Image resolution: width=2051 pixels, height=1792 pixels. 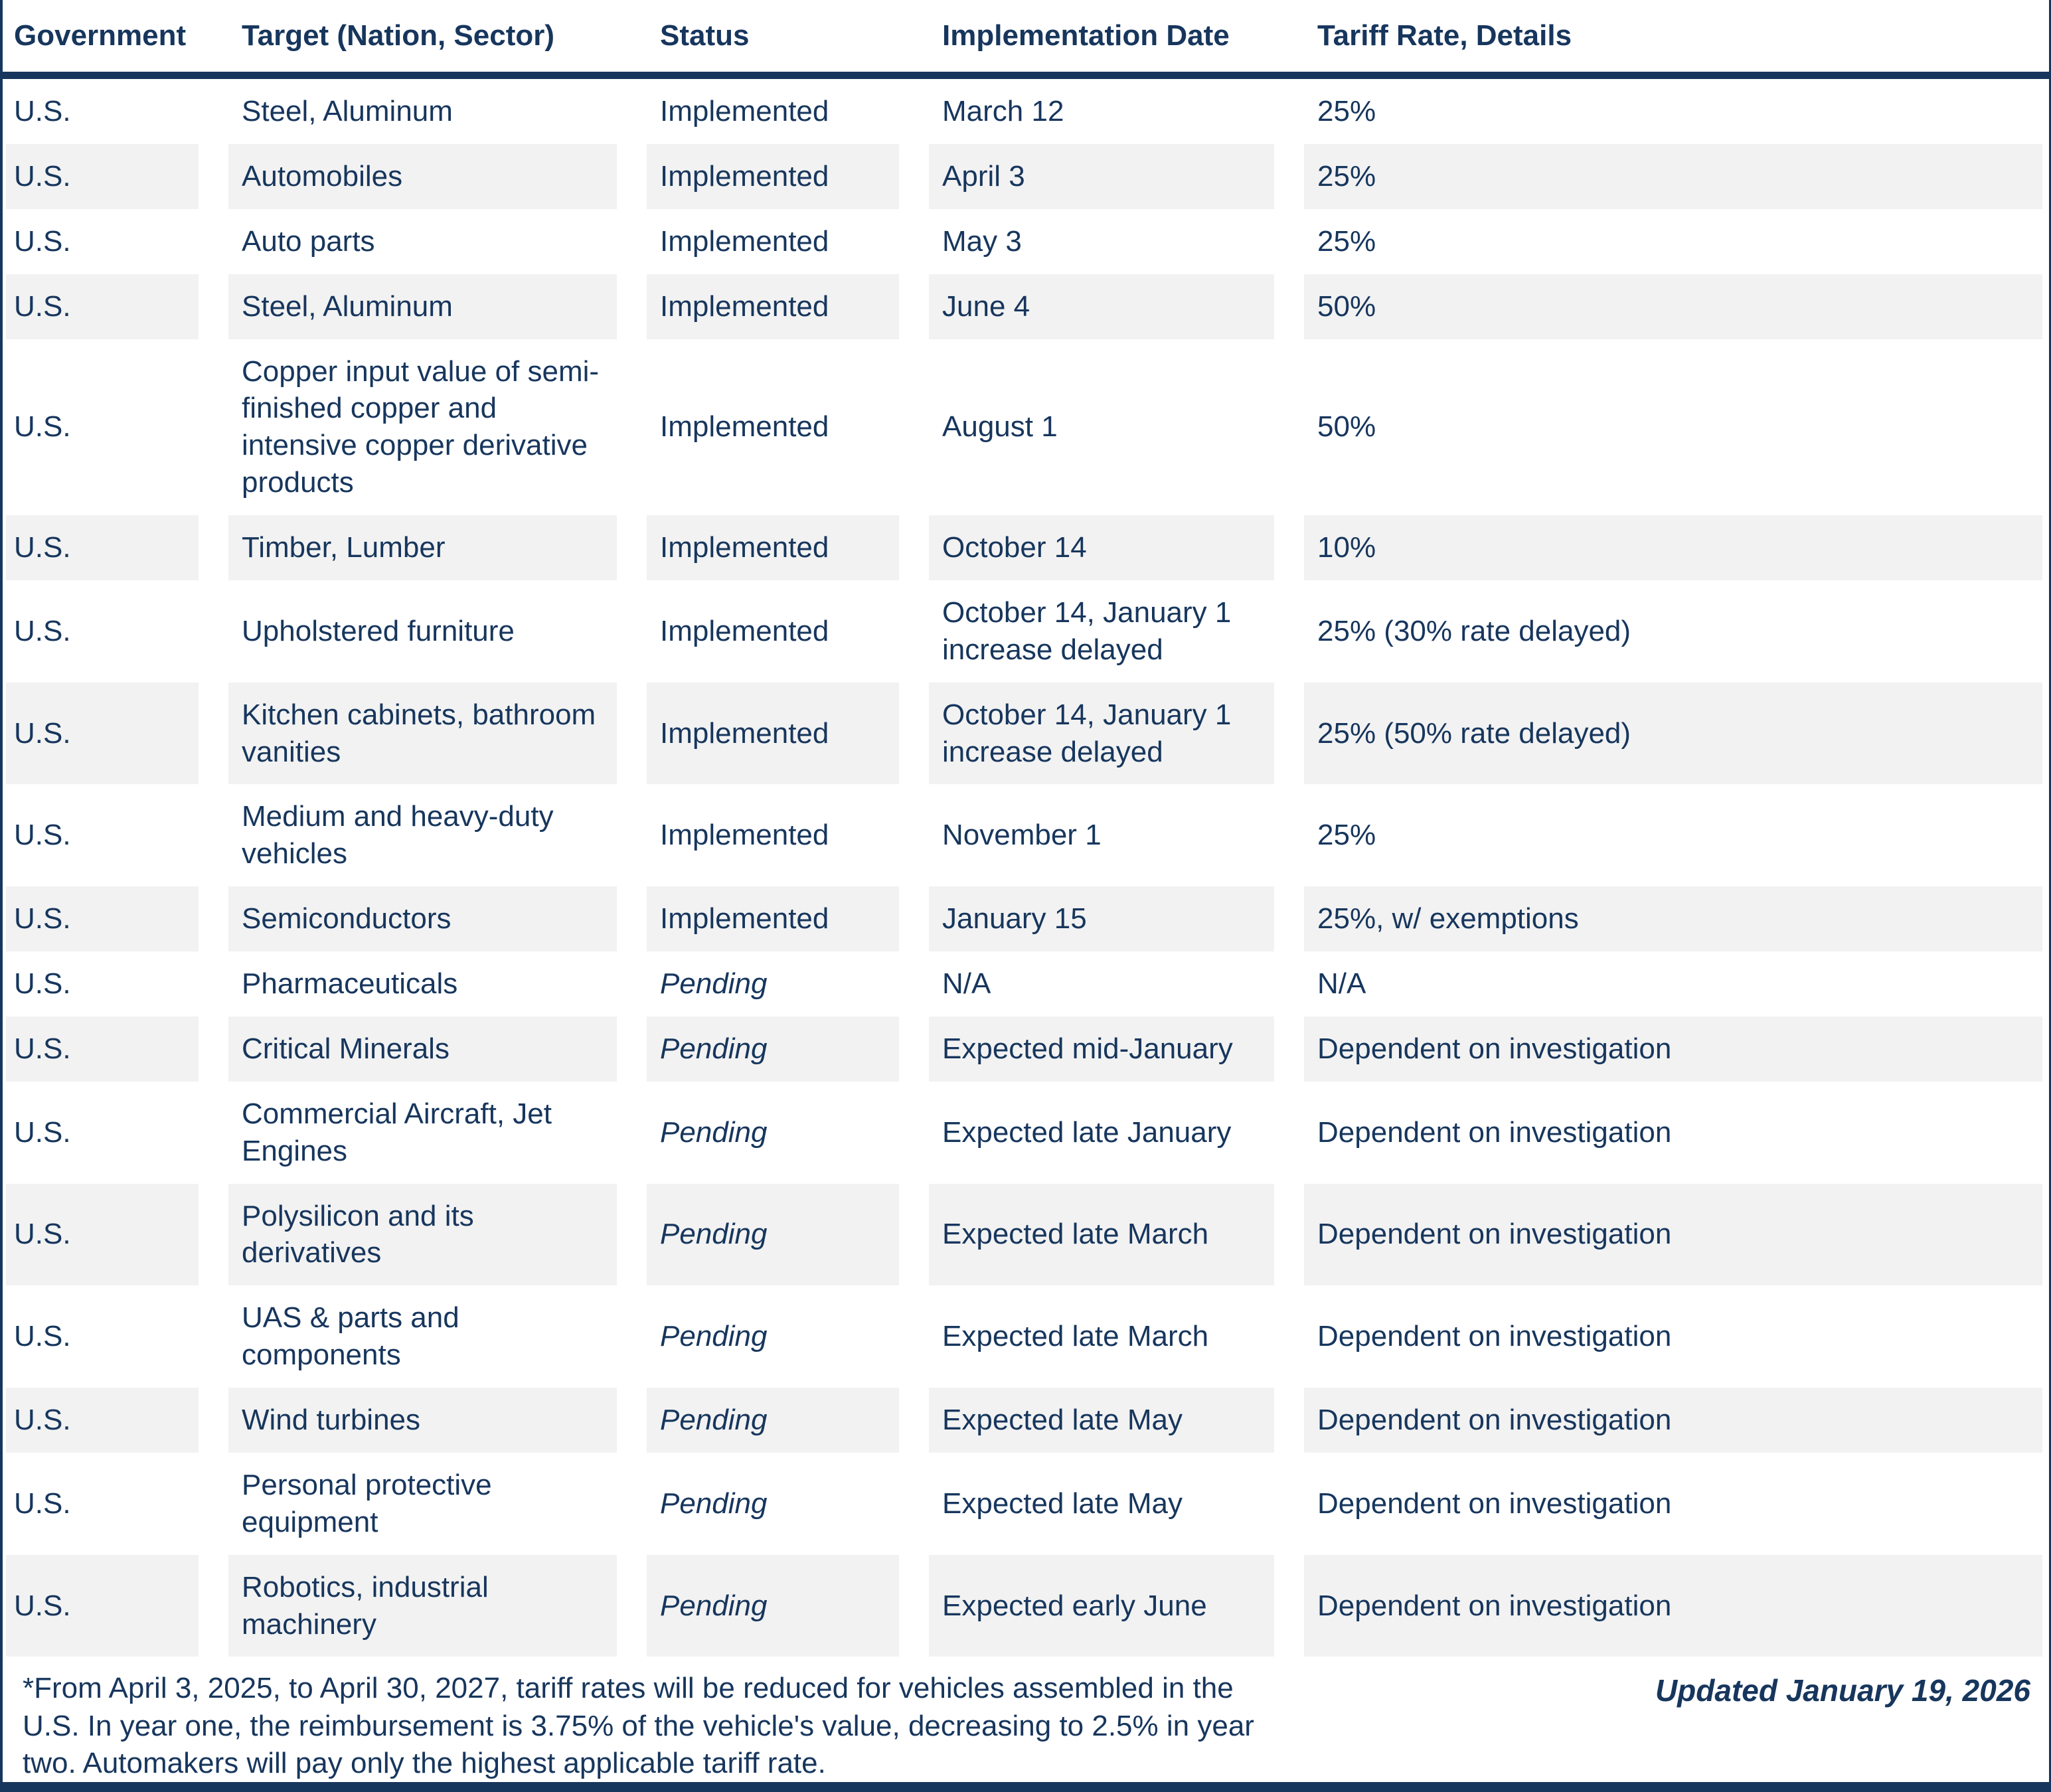 I want to click on cell-implementation-date: August 1, so click(x=1000, y=427).